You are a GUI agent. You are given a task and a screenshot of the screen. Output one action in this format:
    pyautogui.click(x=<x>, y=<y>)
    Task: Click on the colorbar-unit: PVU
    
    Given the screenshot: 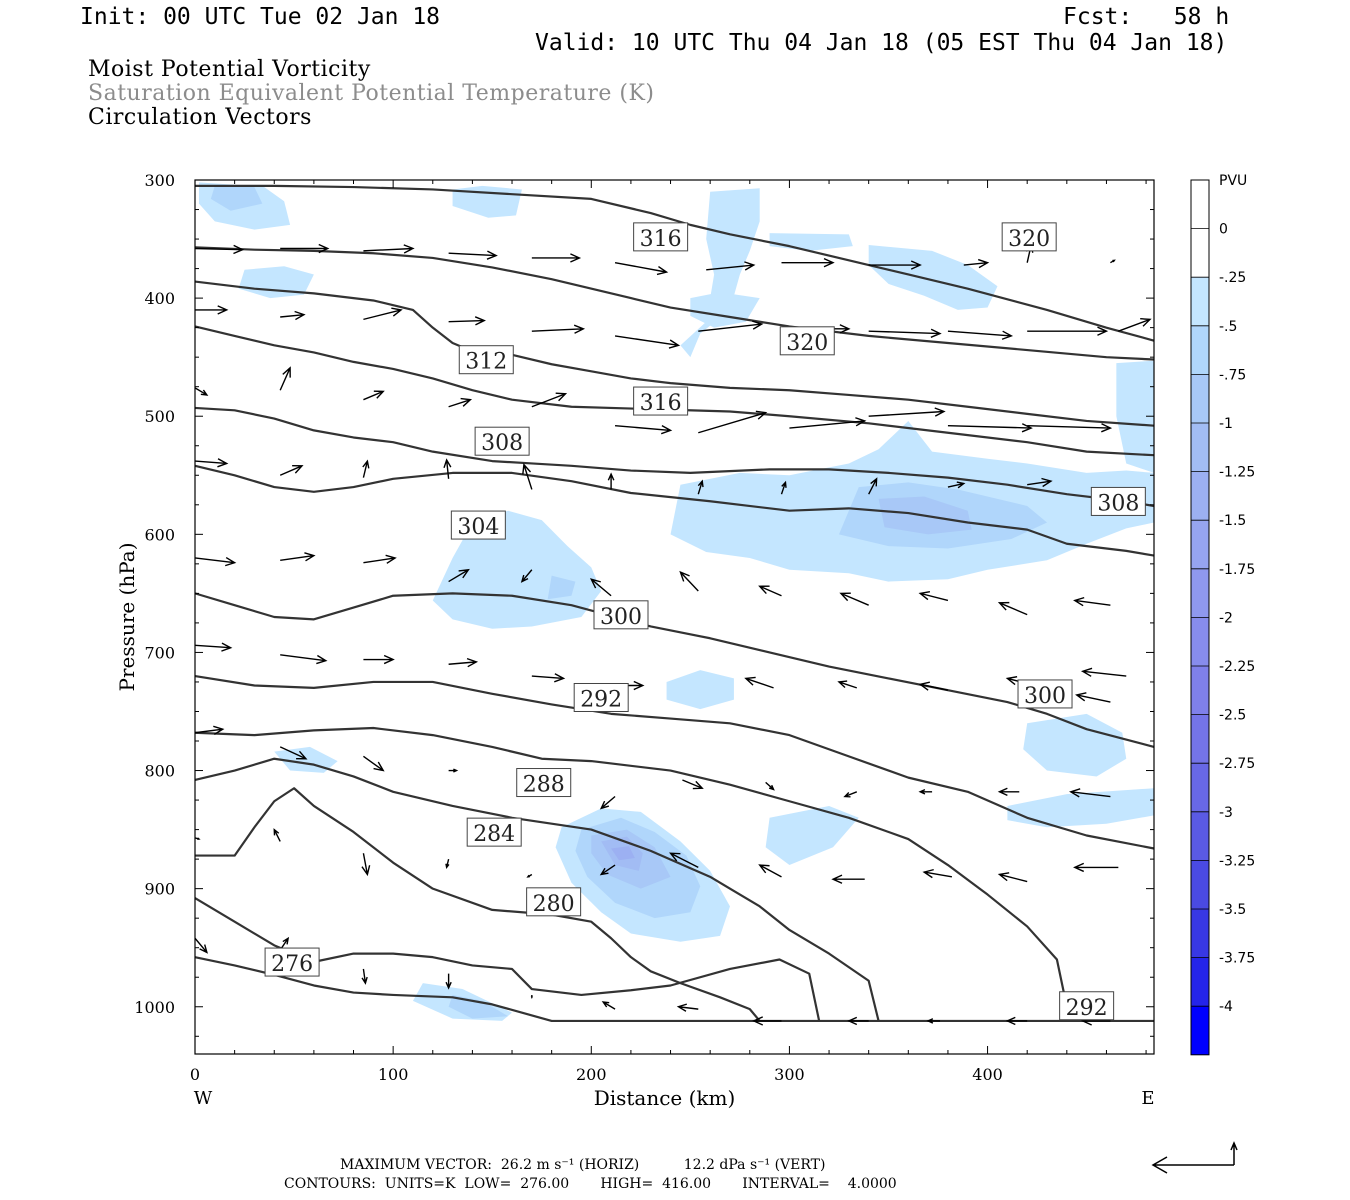 What is the action you would take?
    pyautogui.click(x=1233, y=181)
    